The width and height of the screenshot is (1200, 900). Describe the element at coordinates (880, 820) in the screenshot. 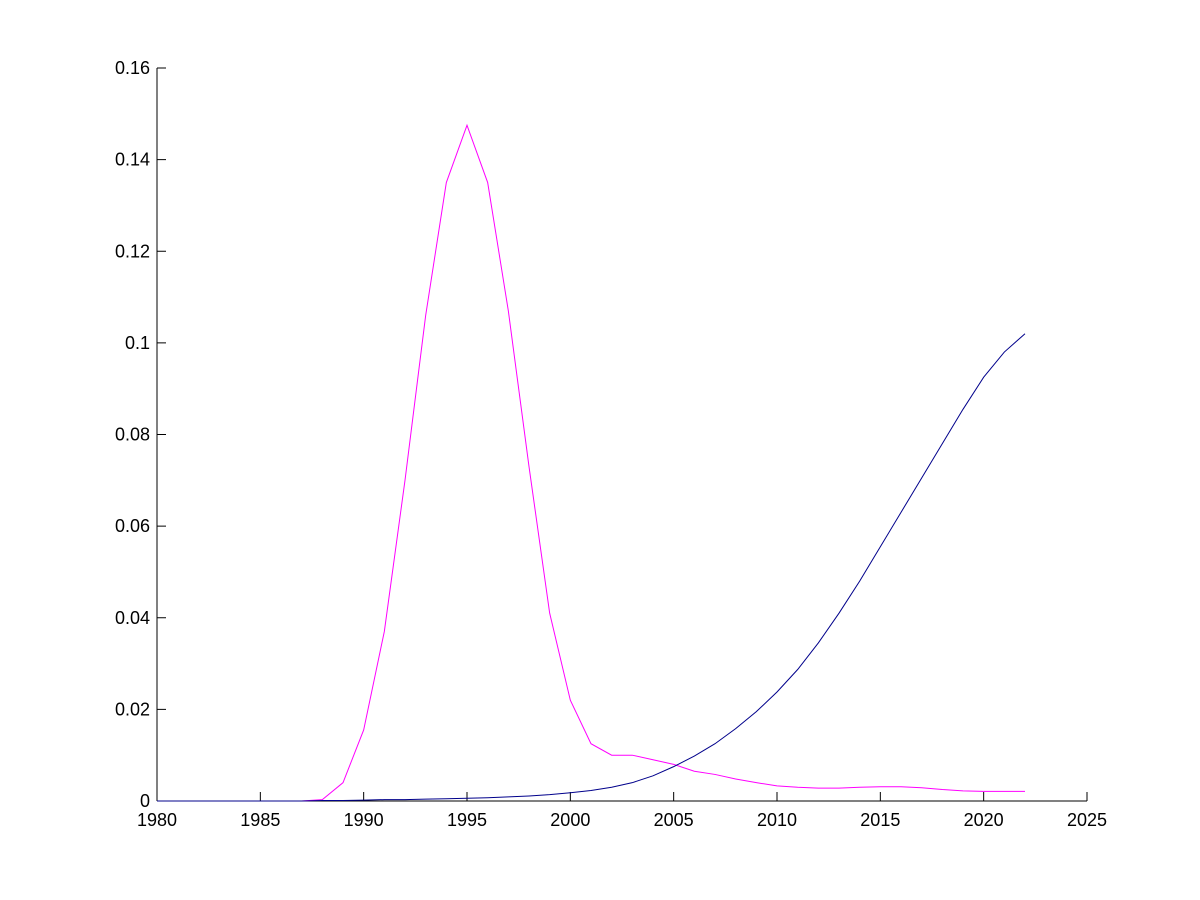

I see `x-tick-label: 2015` at that location.